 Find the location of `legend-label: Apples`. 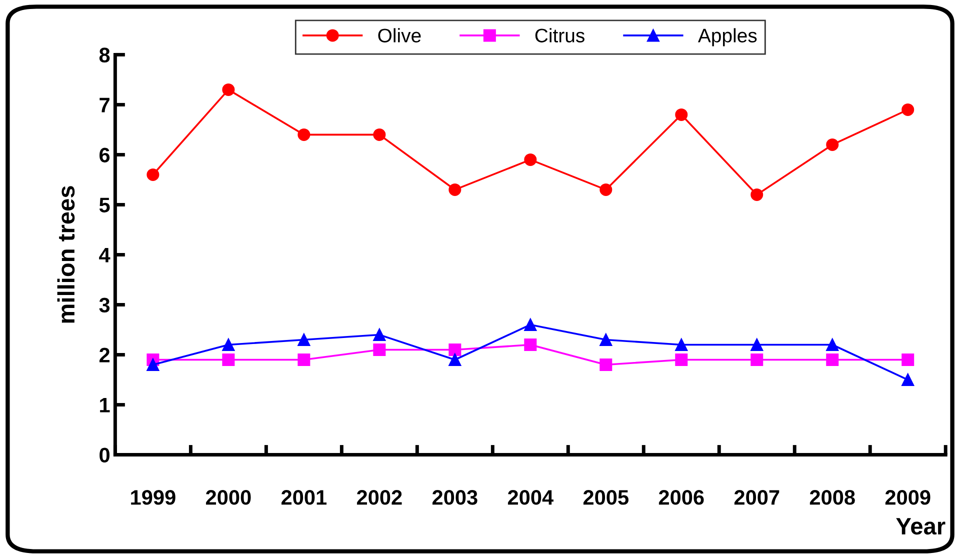

legend-label: Apples is located at coordinates (727, 37).